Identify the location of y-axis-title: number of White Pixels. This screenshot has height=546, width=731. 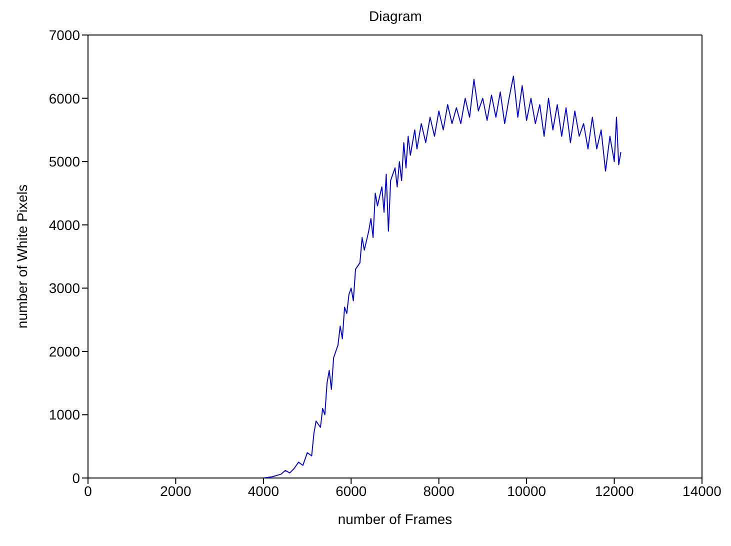
(22, 256).